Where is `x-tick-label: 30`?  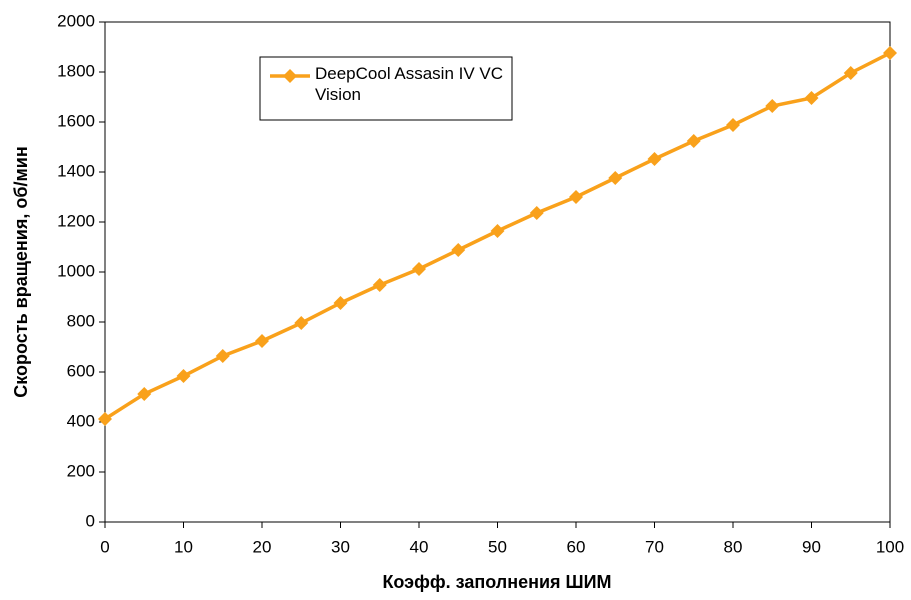 x-tick-label: 30 is located at coordinates (340, 546).